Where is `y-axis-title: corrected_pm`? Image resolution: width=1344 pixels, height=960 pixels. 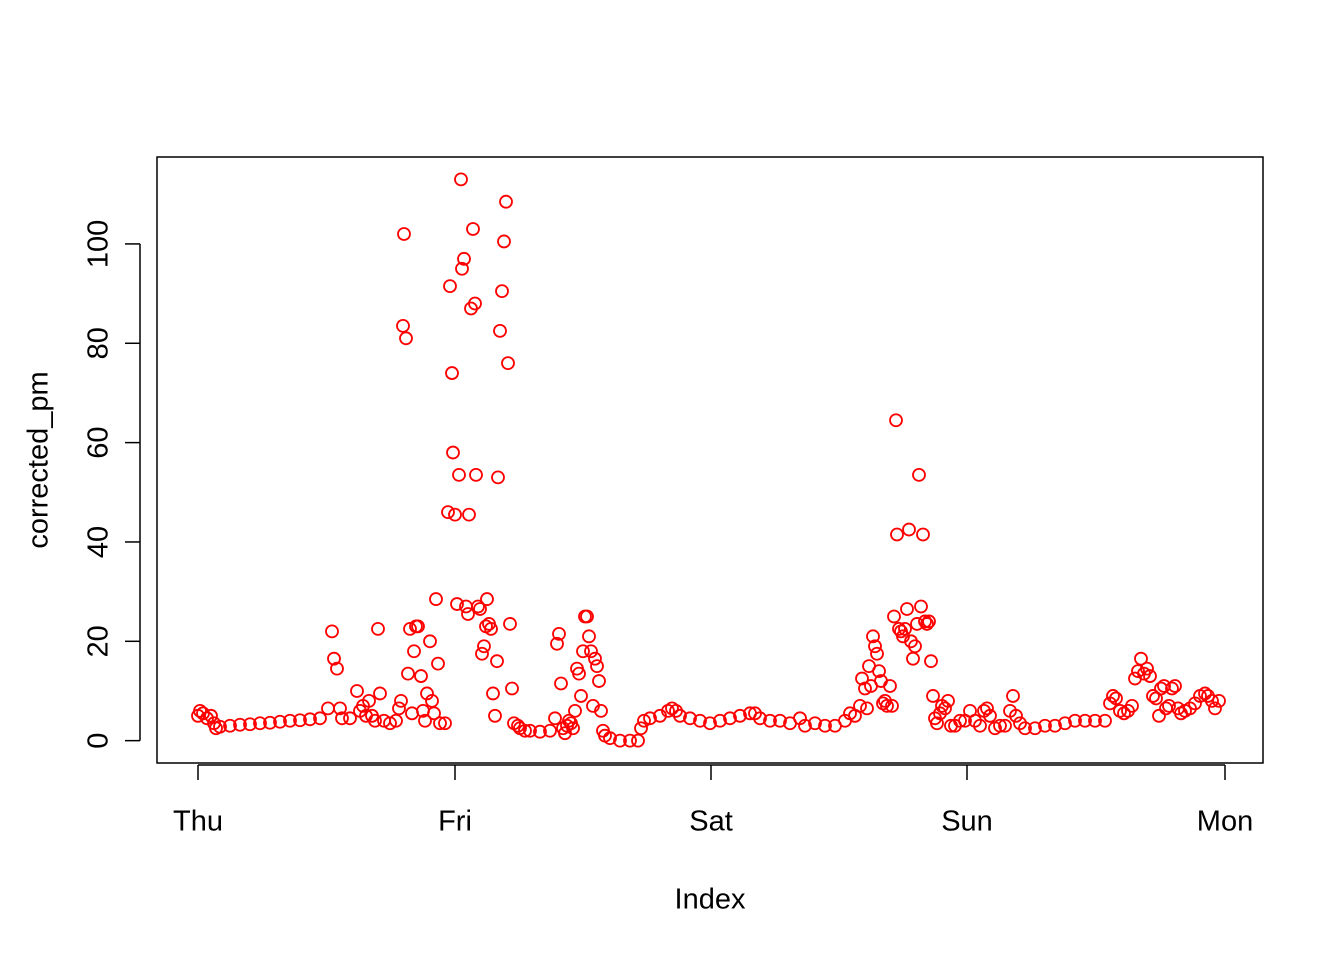 y-axis-title: corrected_pm is located at coordinates (39, 459).